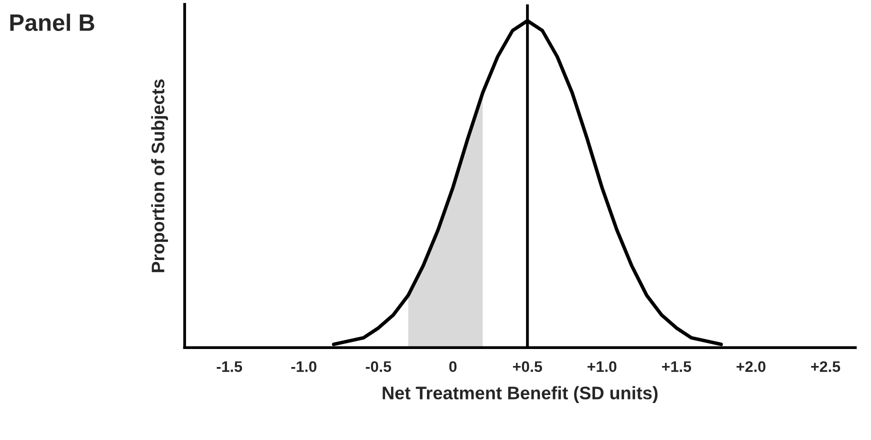 This screenshot has height=440, width=871. I want to click on x-tick-label: +0.5, so click(527, 366).